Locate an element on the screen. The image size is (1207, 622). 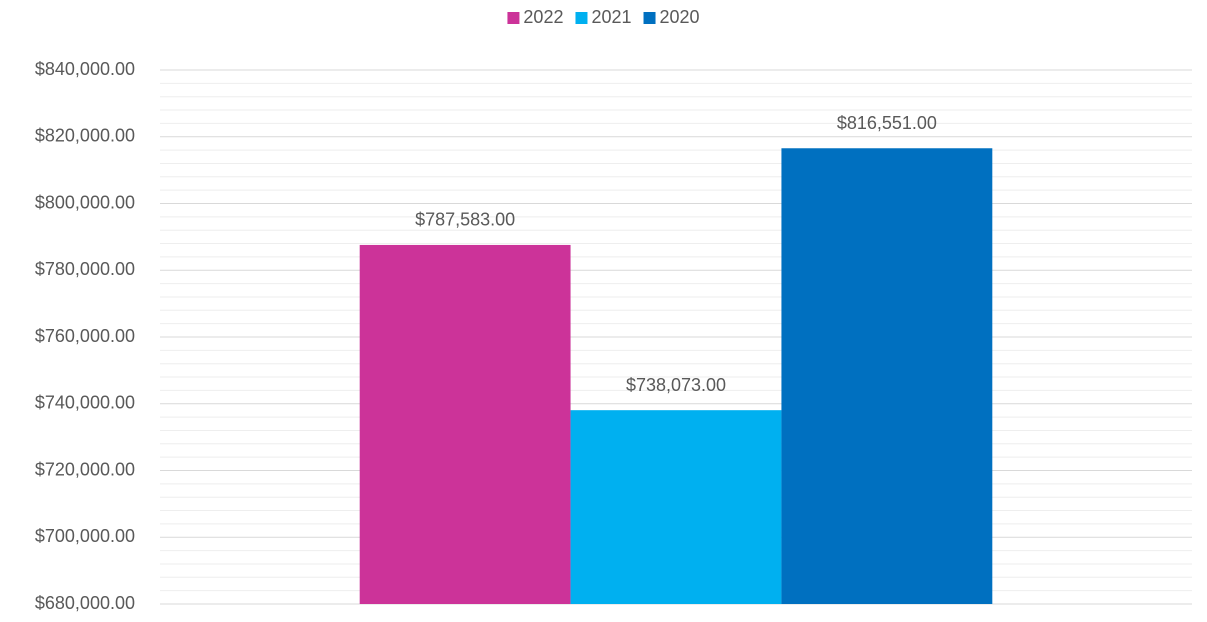
y-tick-label: $760,000.00 is located at coordinates (85, 336).